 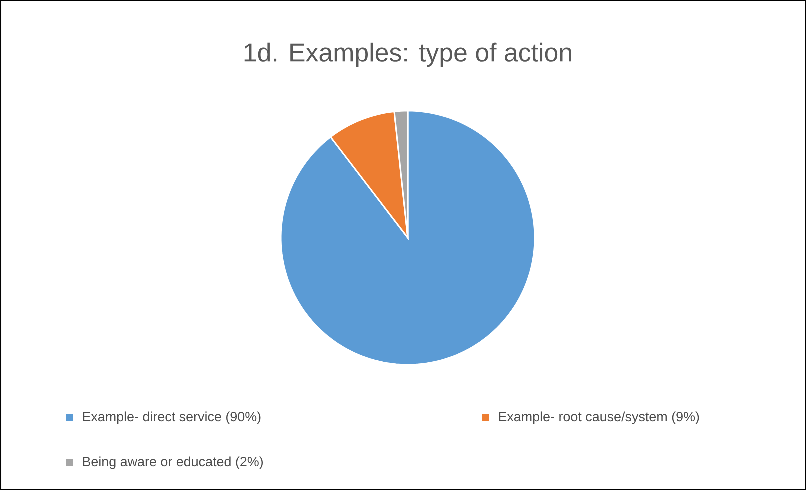 What do you see at coordinates (172, 418) in the screenshot?
I see `legend-label: Example- direct service (90%)` at bounding box center [172, 418].